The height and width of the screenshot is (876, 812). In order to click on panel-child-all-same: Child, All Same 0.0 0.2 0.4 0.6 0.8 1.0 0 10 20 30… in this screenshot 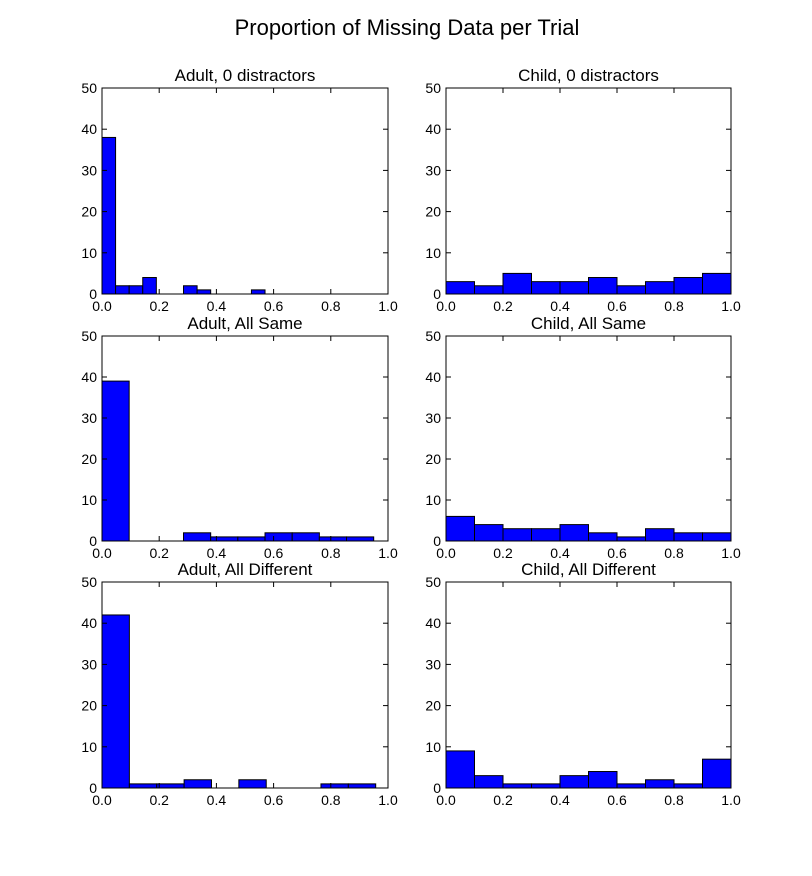, I will do `click(583, 437)`.